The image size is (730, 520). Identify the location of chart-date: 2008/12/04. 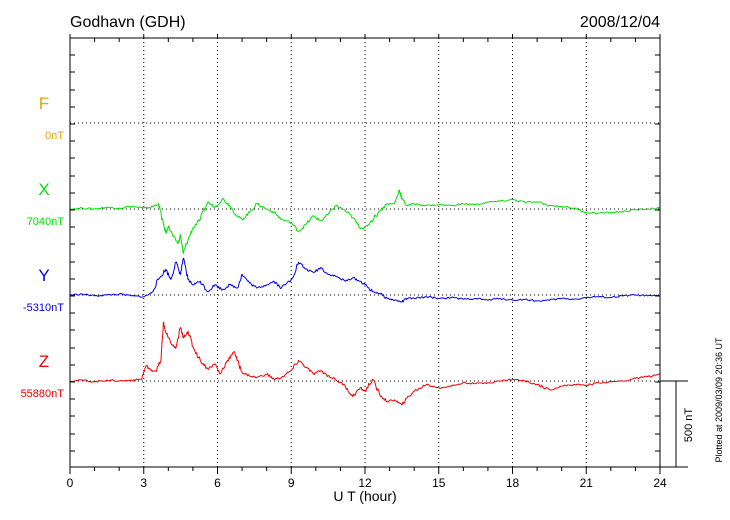
(620, 22).